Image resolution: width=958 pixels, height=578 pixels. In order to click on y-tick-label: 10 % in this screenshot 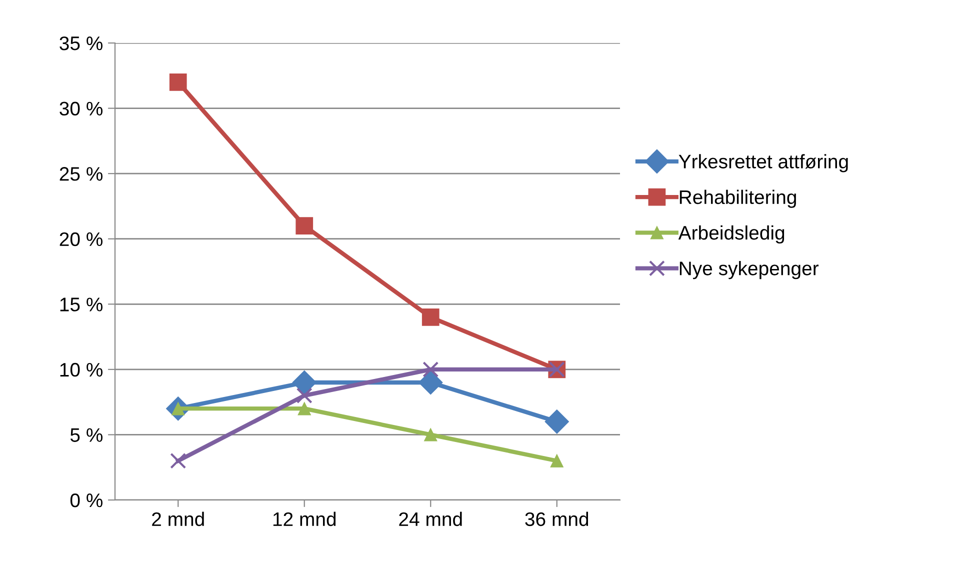, I will do `click(81, 369)`.